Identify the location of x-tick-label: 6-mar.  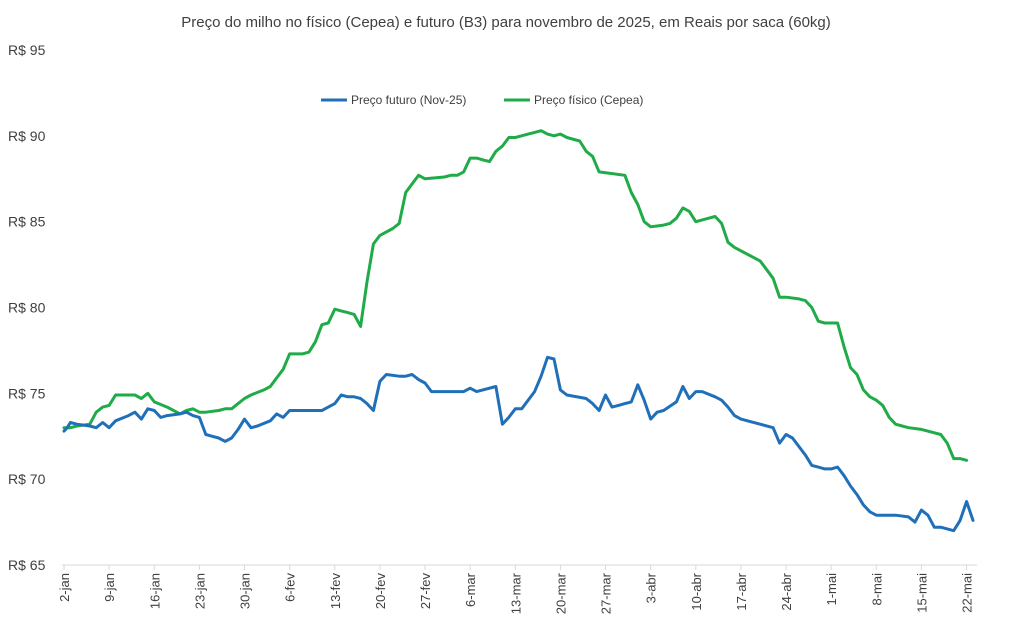
(470, 589).